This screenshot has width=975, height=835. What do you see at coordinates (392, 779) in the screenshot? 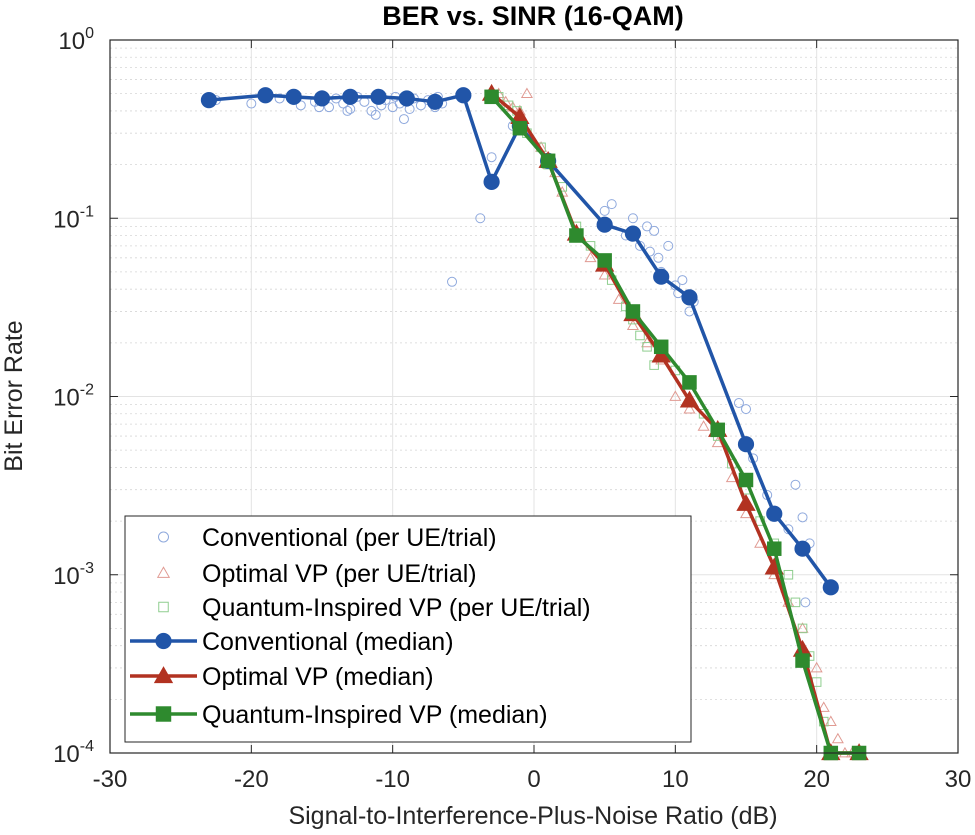
I see `x-tick-label: -10` at bounding box center [392, 779].